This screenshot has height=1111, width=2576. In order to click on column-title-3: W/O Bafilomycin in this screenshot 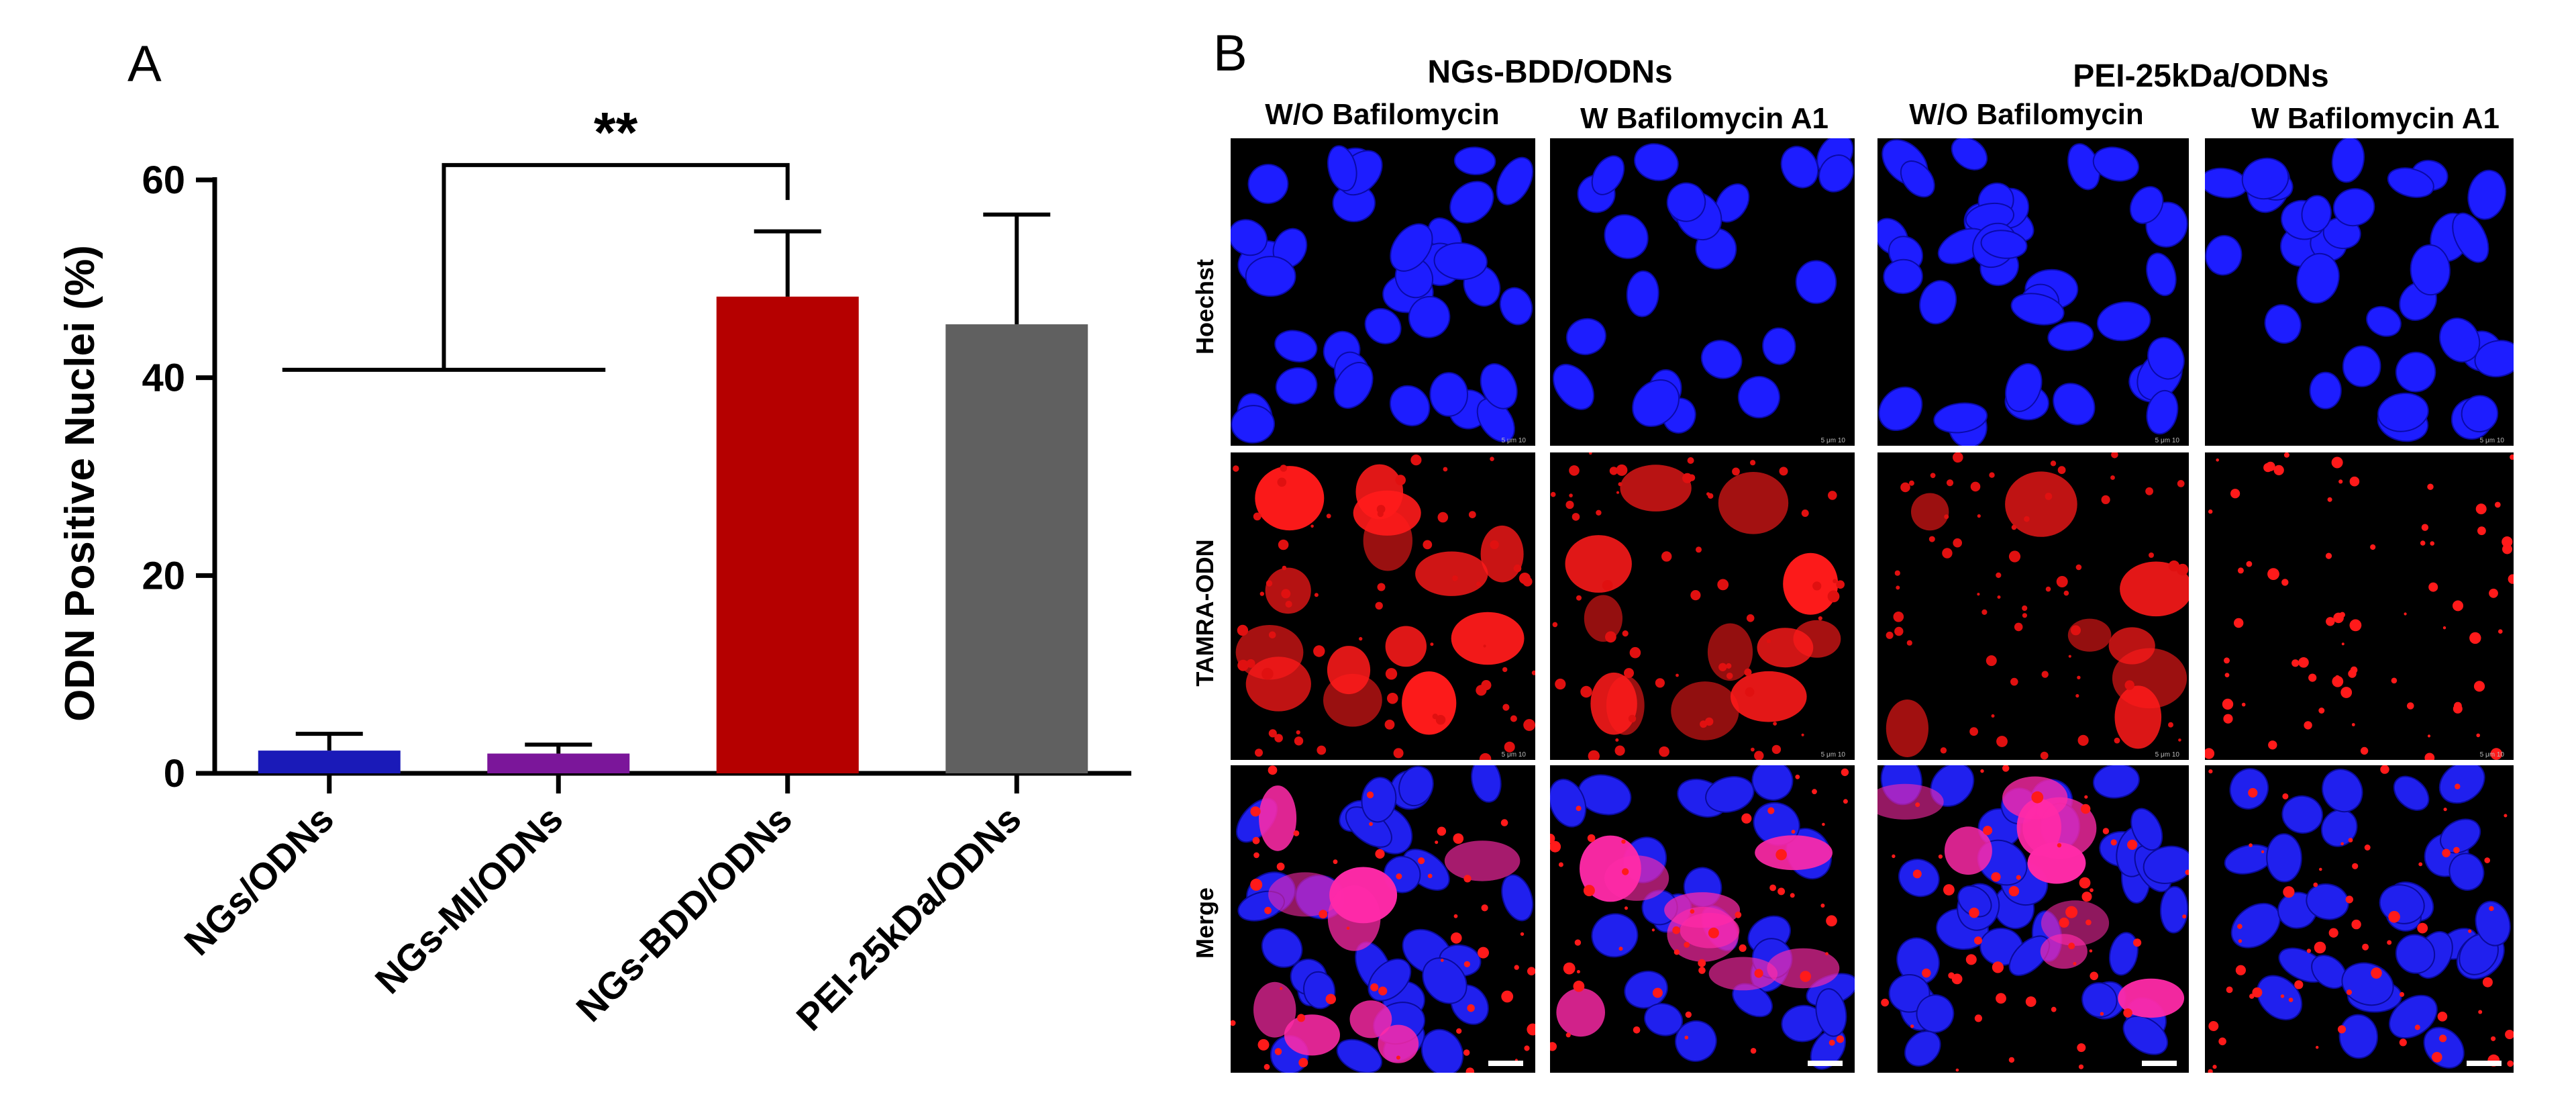, I will do `click(2026, 114)`.